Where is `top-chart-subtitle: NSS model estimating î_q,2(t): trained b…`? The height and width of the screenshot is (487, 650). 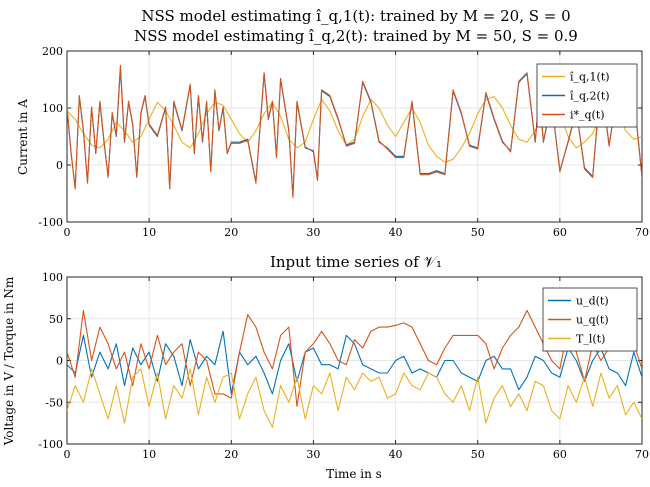
top-chart-subtitle: NSS model estimating î_q,2(t): trained b… is located at coordinates (356, 36).